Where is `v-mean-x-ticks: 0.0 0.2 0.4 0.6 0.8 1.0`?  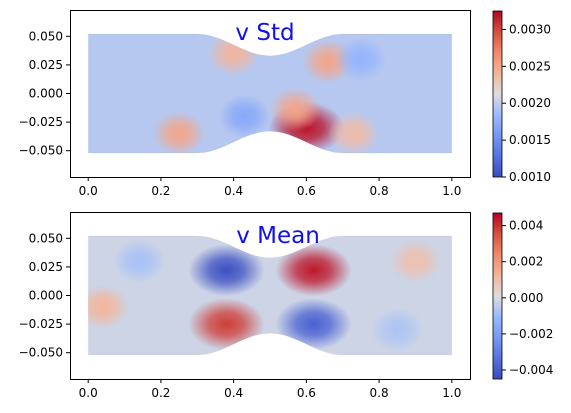
v-mean-x-ticks: 0.0 0.2 0.4 0.6 0.8 1.0 is located at coordinates (270, 389).